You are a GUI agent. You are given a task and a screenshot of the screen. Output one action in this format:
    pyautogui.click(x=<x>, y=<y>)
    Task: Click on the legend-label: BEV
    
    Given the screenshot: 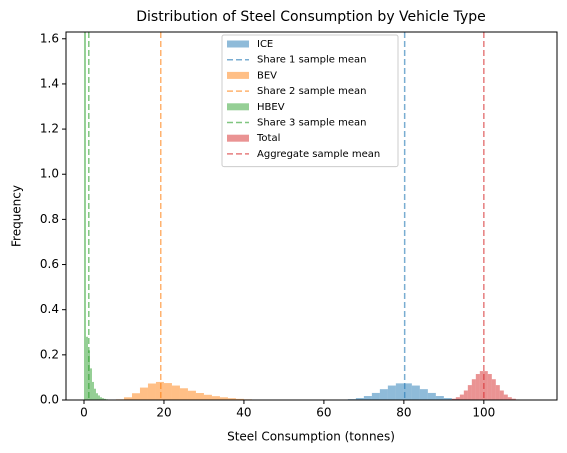 What is the action you would take?
    pyautogui.click(x=267, y=75)
    